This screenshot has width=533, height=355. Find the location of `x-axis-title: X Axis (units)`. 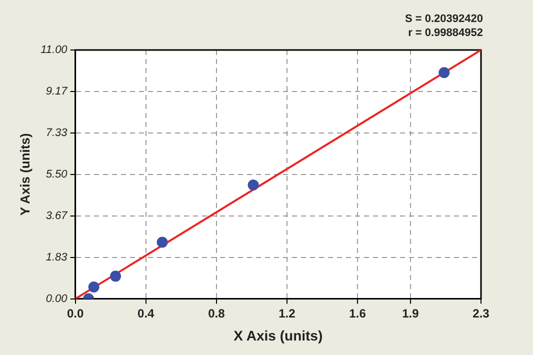

x-axis-title: X Axis (units) is located at coordinates (278, 335).